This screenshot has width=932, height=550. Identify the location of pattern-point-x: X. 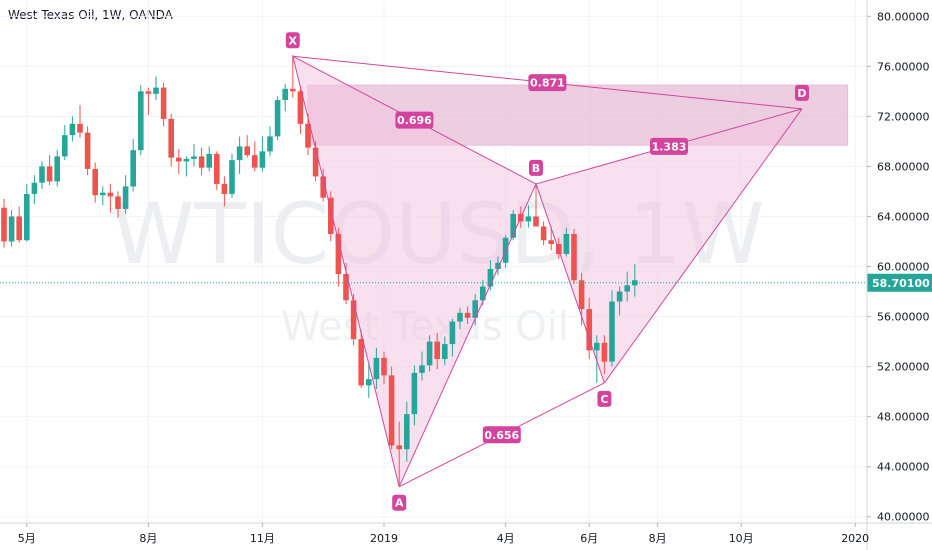
(293, 40).